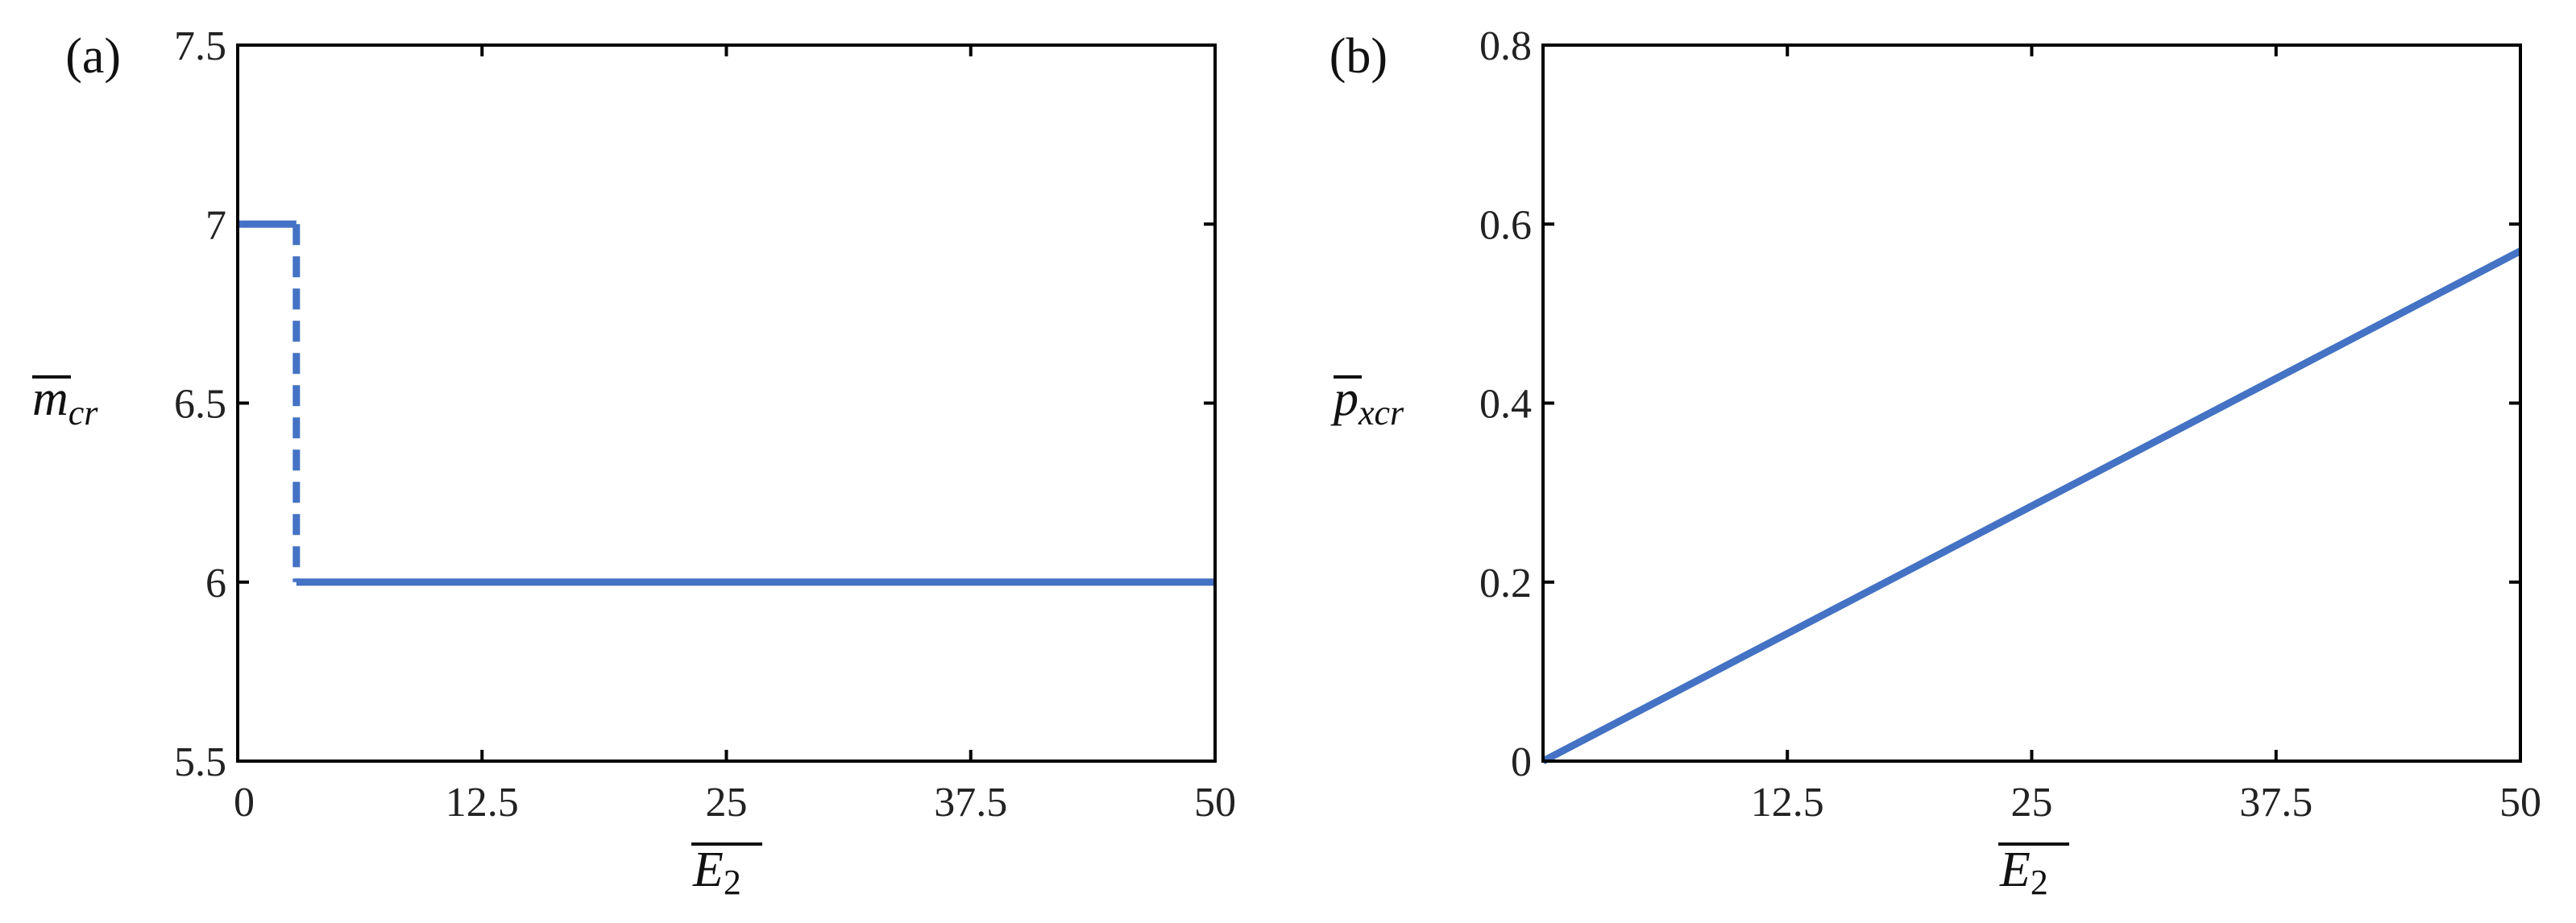 The width and height of the screenshot is (2576, 923). I want to click on panel-a-xtick-label: 50, so click(1215, 803).